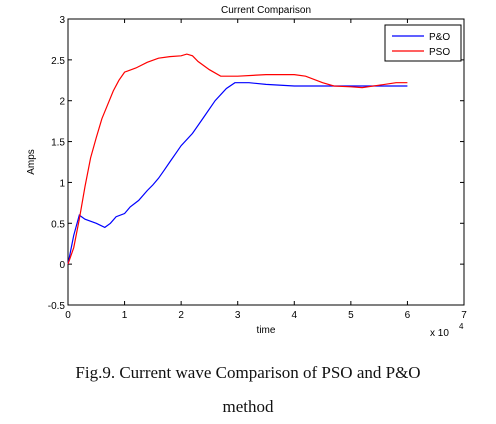  What do you see at coordinates (439, 52) in the screenshot?
I see `legend-label-1: PSO` at bounding box center [439, 52].